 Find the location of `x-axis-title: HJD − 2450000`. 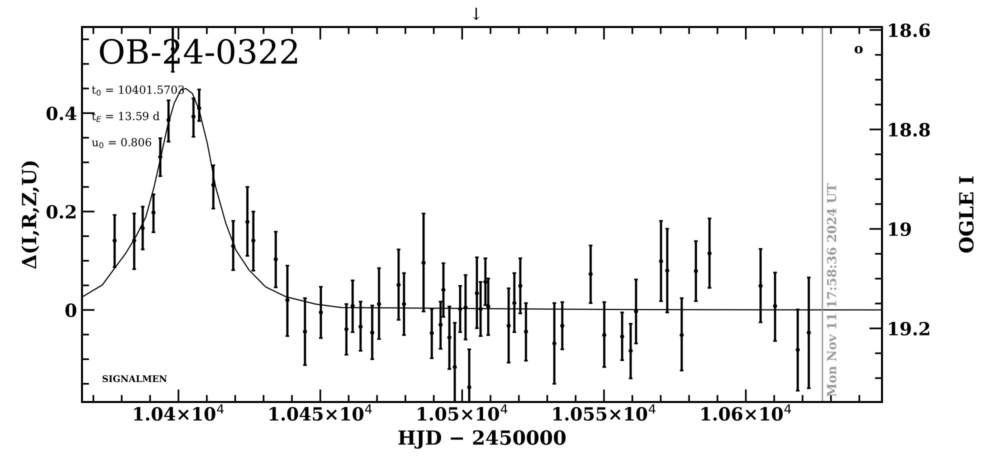

x-axis-title: HJD − 2450000 is located at coordinates (482, 439).